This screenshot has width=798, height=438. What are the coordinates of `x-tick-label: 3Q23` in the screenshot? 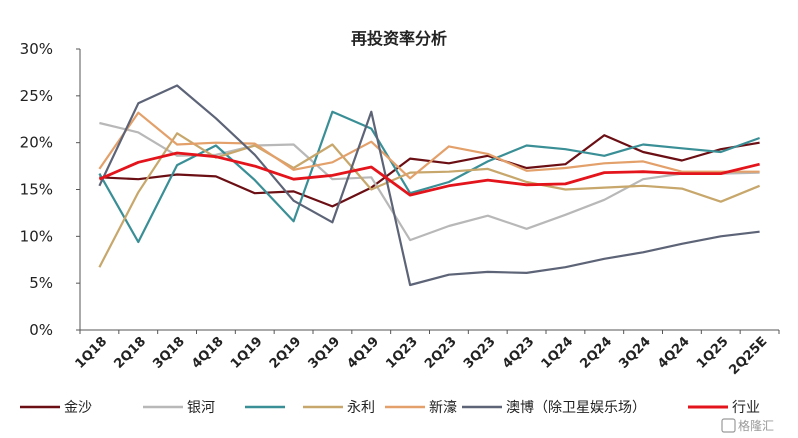 It's located at (480, 353).